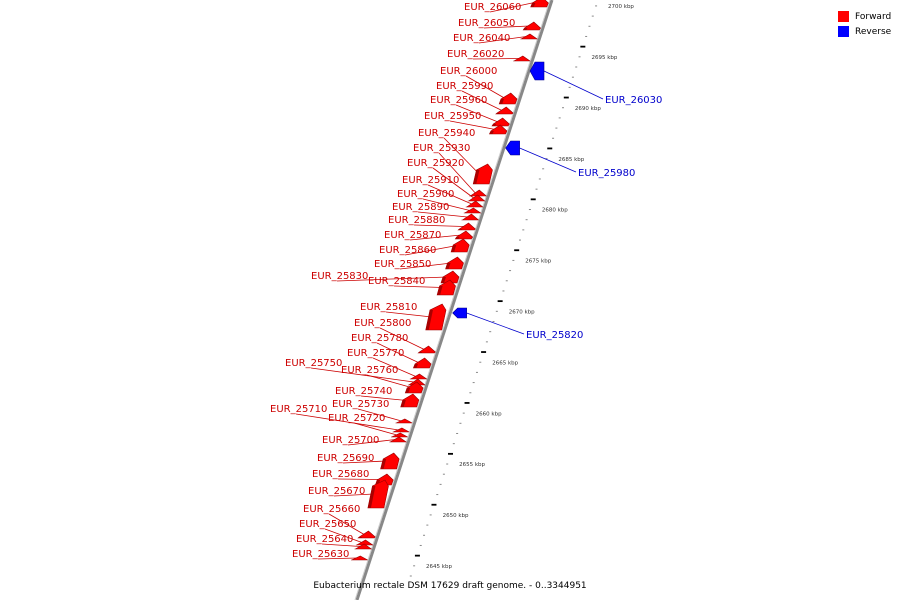 The image size is (900, 600). Describe the element at coordinates (363, 391) in the screenshot. I see `forward-gene-label: EUR_25740` at that location.